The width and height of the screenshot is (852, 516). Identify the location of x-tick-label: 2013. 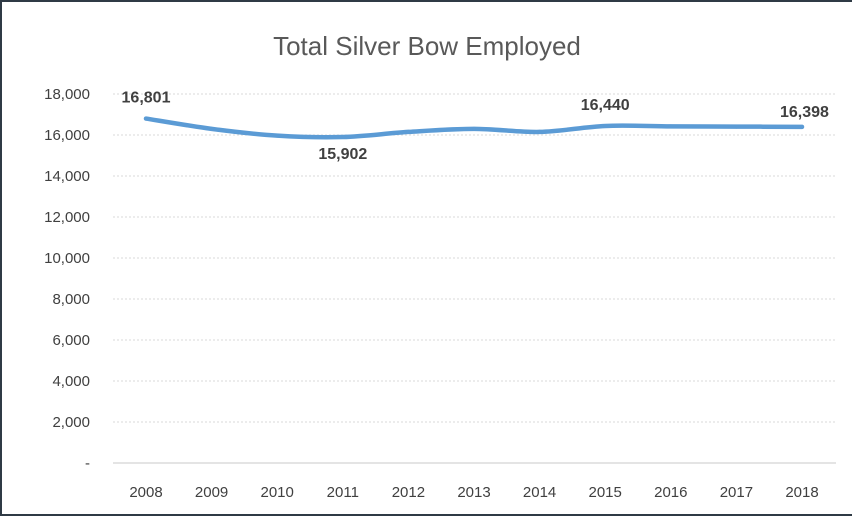
(473, 492).